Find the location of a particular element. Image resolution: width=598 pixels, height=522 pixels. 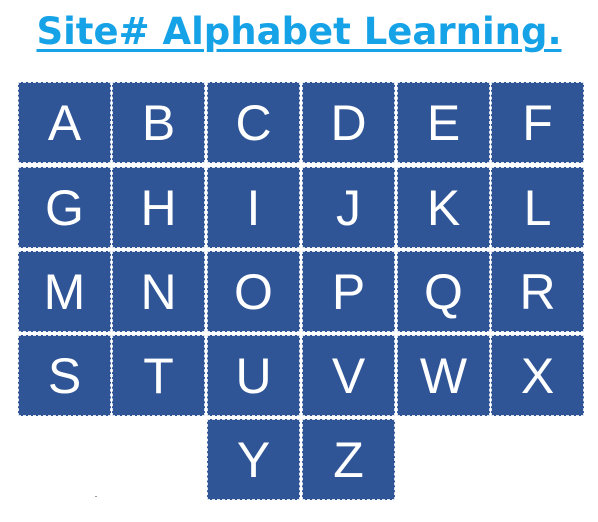

letter-tile-z: Z is located at coordinates (348, 459).